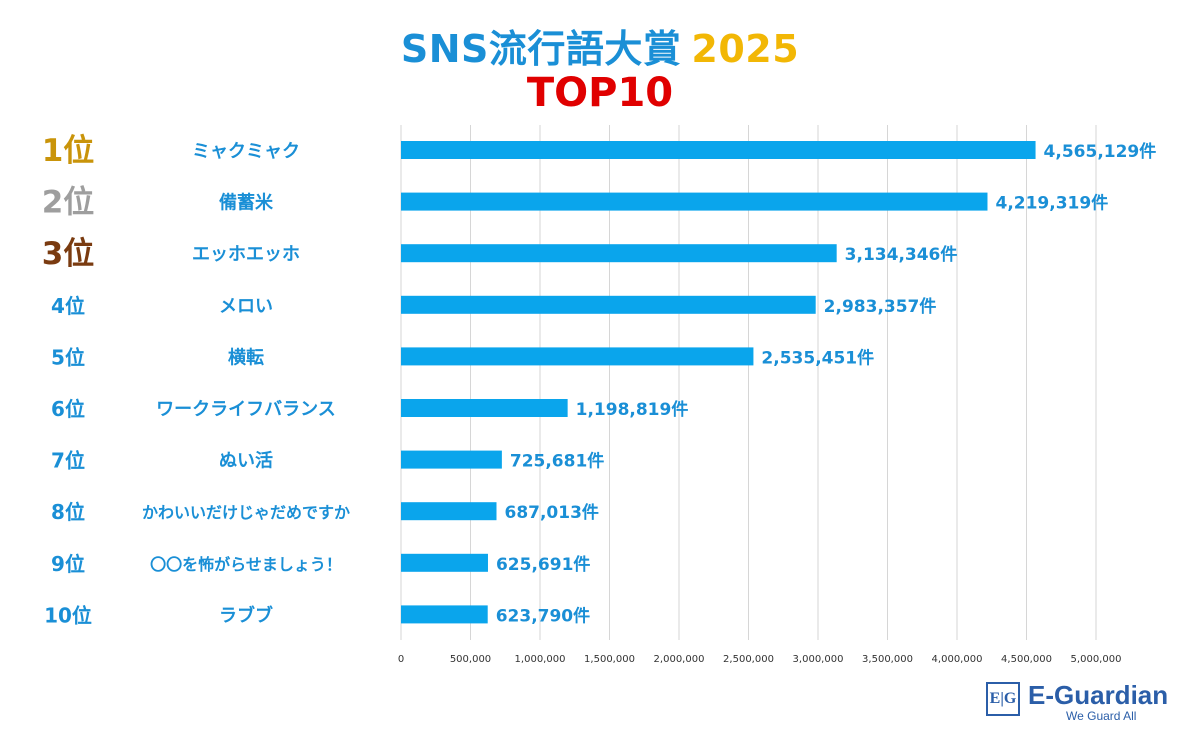 The image size is (1200, 737). What do you see at coordinates (246, 615) in the screenshot?
I see `category-label: ラブブ` at bounding box center [246, 615].